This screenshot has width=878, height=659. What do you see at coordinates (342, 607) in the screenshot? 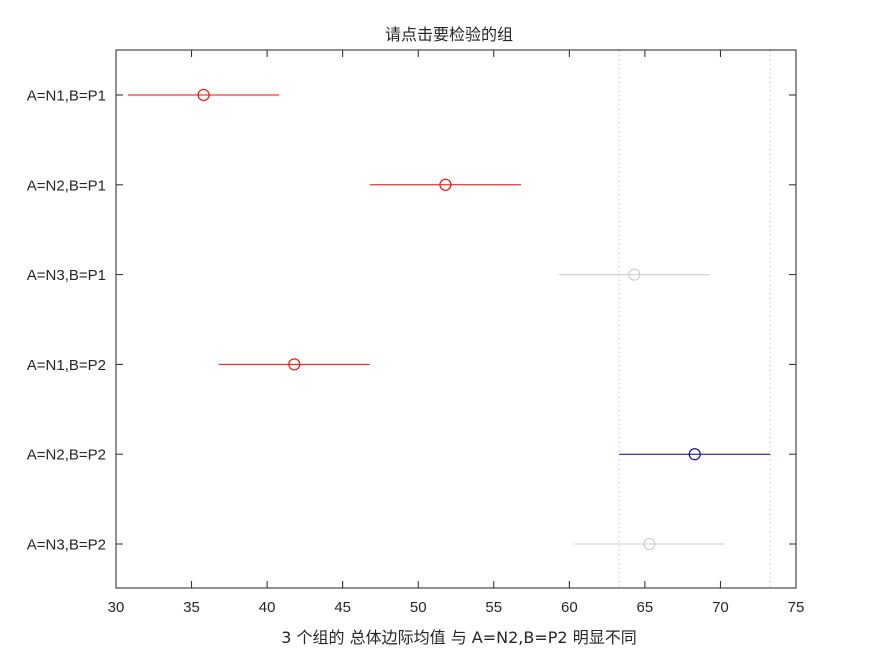
I see `x-tick-label: 45` at bounding box center [342, 607].